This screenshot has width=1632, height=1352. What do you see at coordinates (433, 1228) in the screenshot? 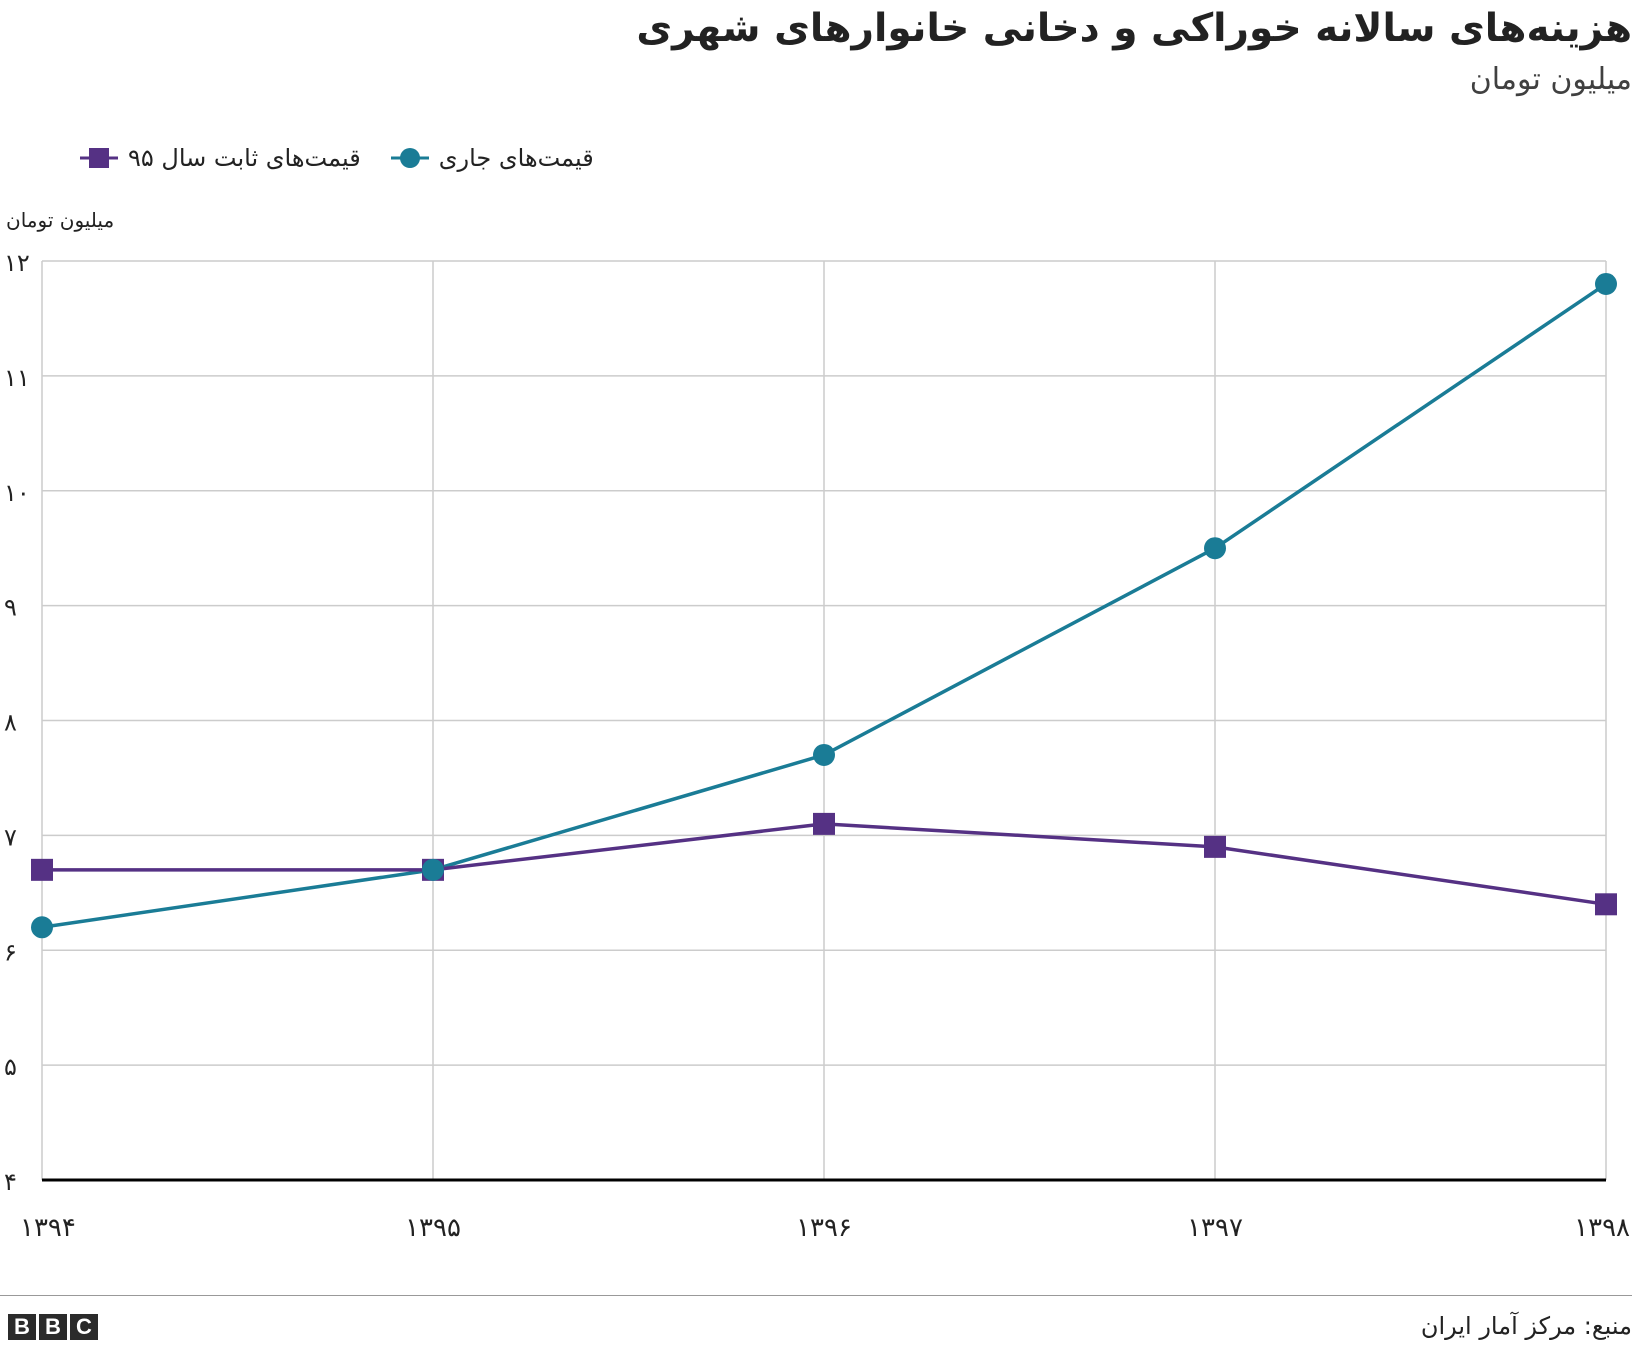
I see `x-tick-label: ۱۳۹۵` at bounding box center [433, 1228].